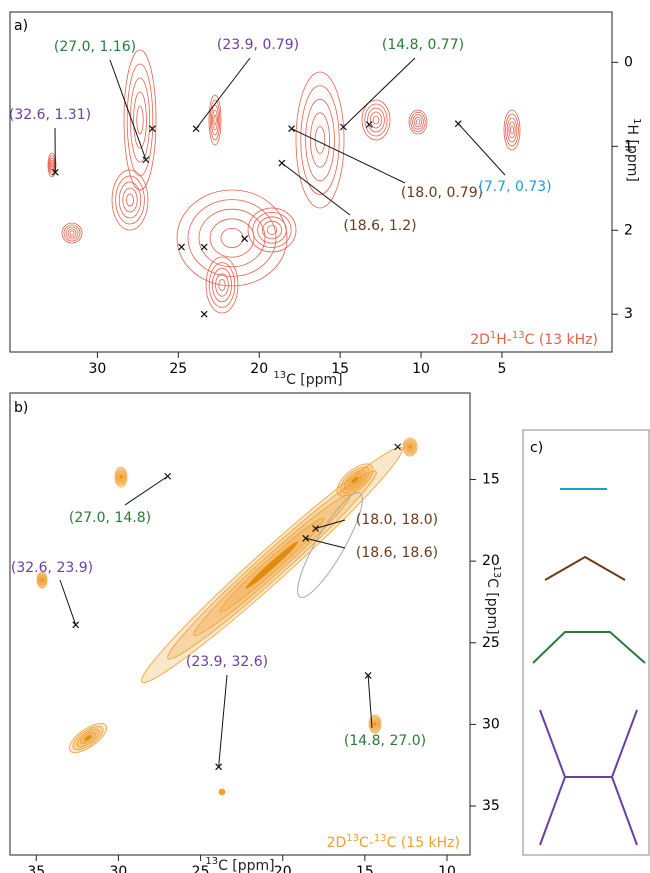  I want to click on x-tick-label: 5, so click(501, 369).